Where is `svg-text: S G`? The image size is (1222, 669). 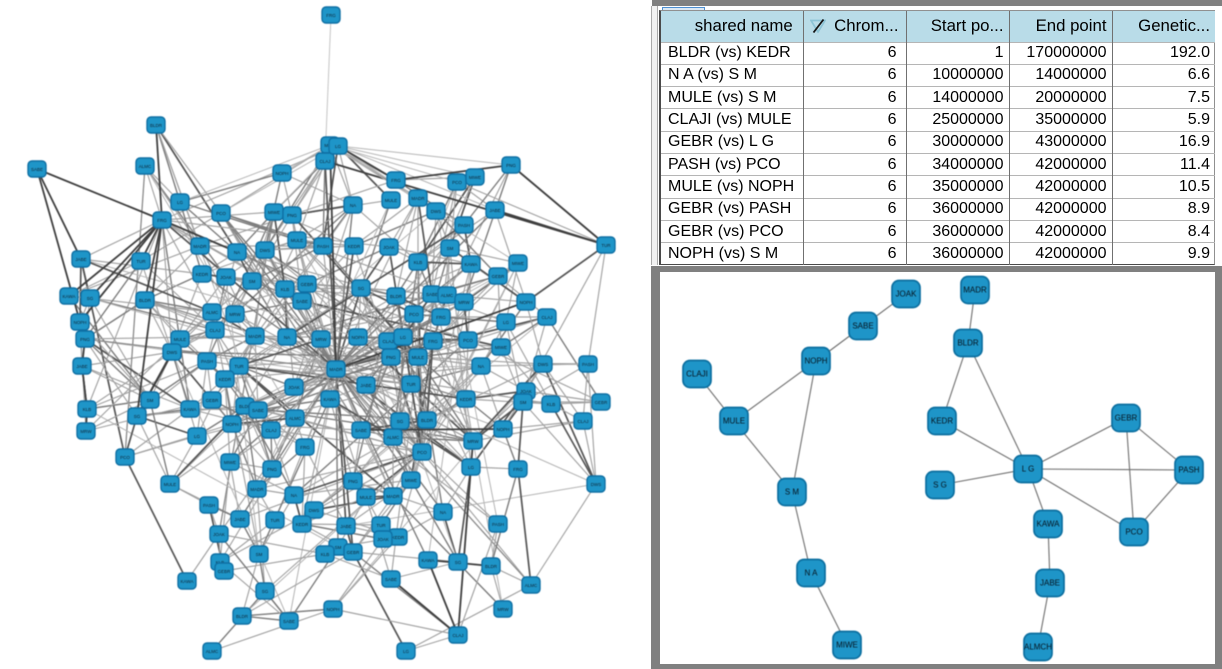 svg-text: S G is located at coordinates (940, 485).